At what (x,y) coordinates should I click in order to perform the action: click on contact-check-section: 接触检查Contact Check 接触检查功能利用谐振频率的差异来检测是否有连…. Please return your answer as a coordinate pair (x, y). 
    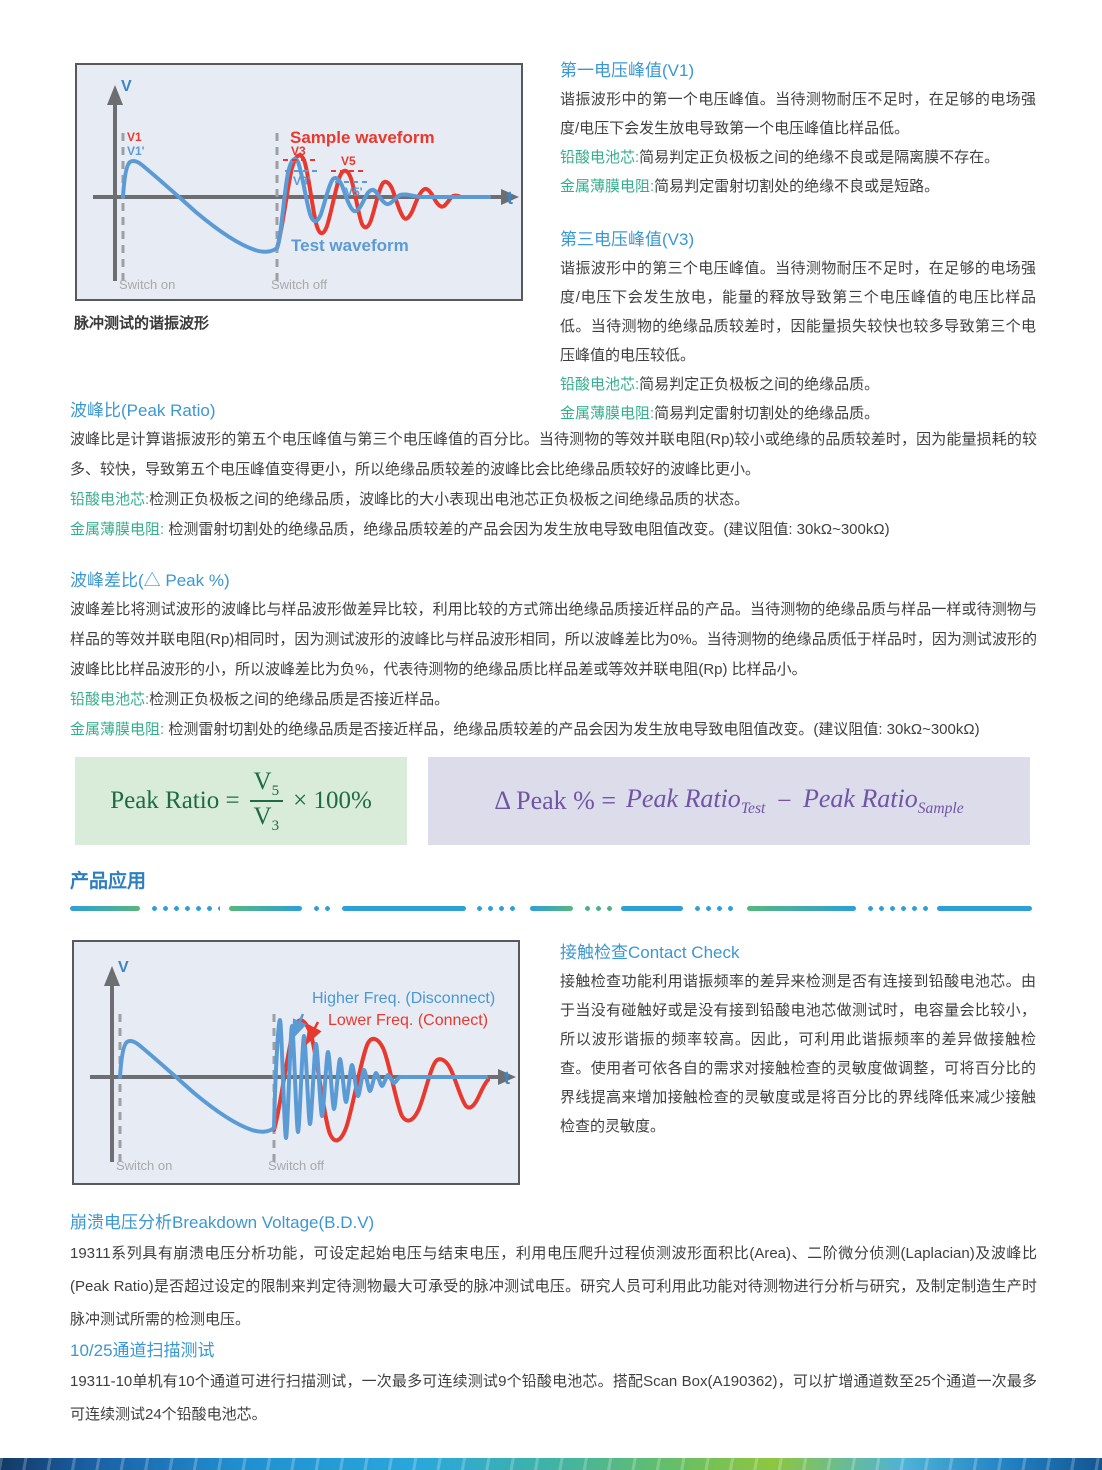
    Looking at the image, I should click on (798, 1039).